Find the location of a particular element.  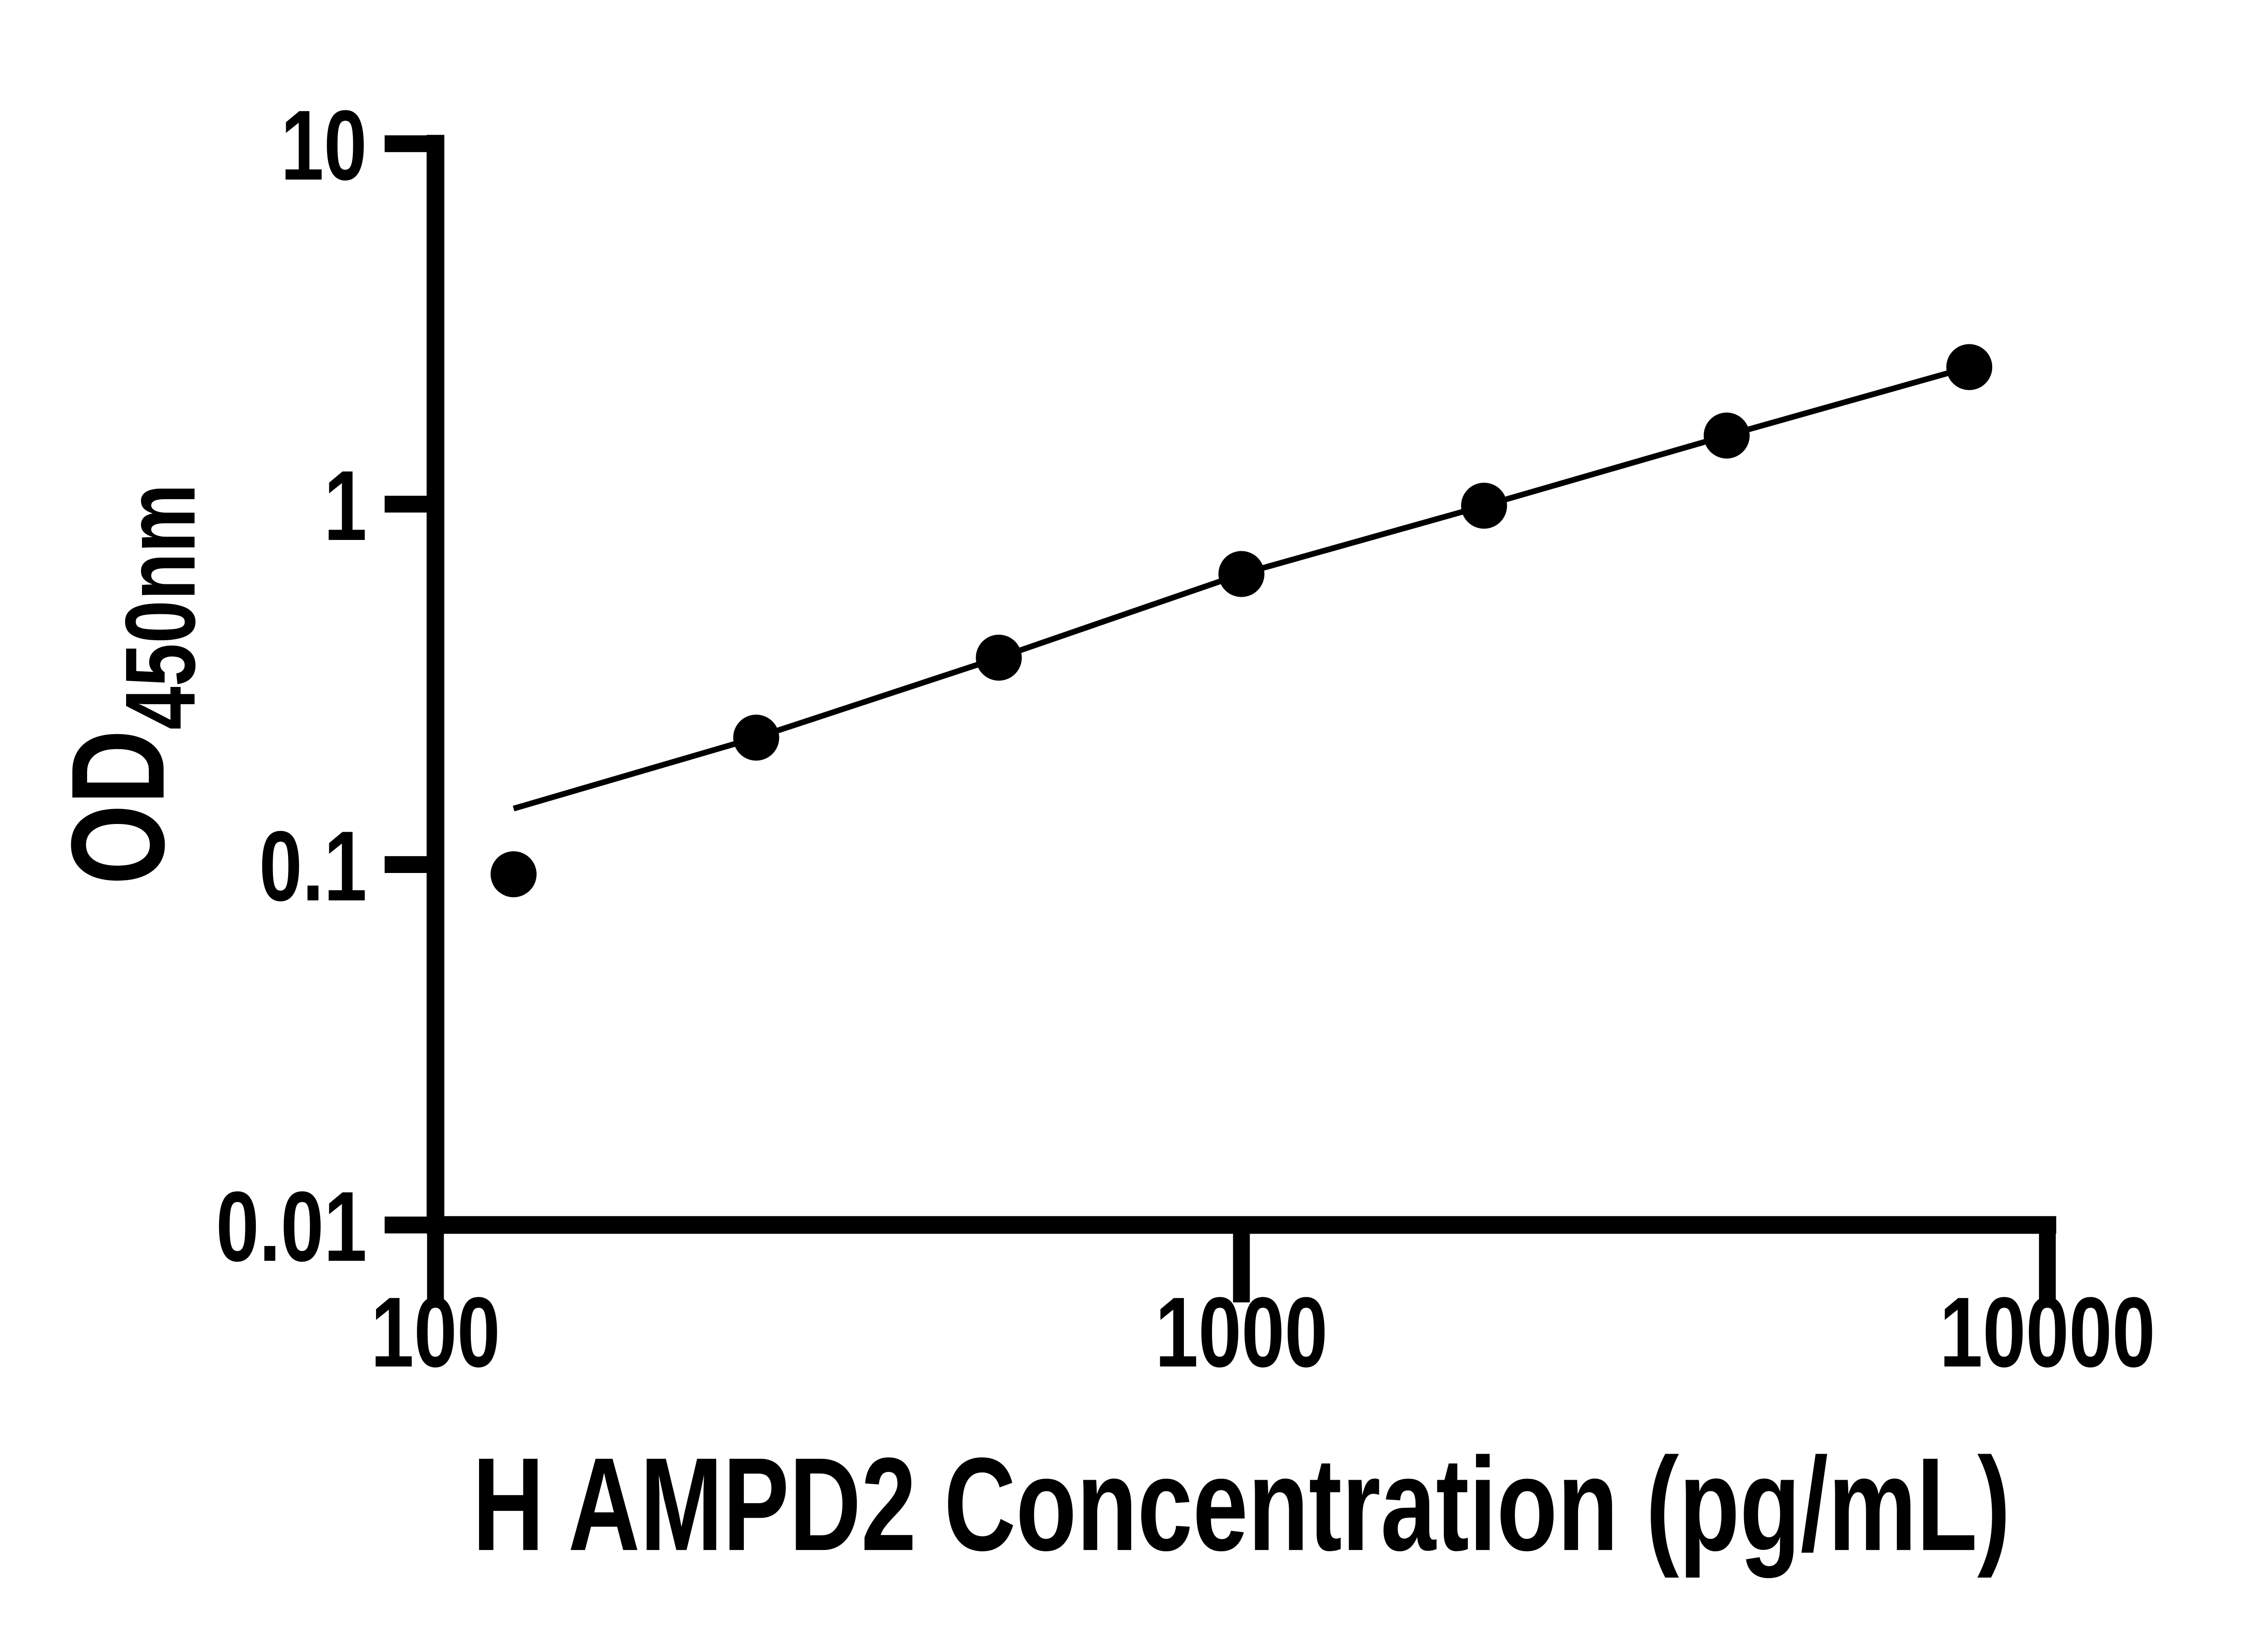

y-tick-label: 10 is located at coordinates (324, 145).